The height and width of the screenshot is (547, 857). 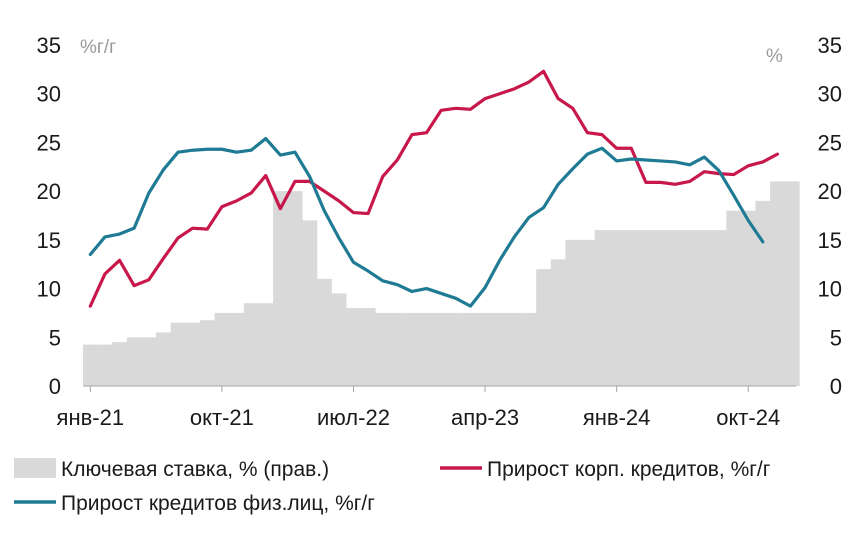 I want to click on legend-swatch-key-rate, so click(x=35, y=468).